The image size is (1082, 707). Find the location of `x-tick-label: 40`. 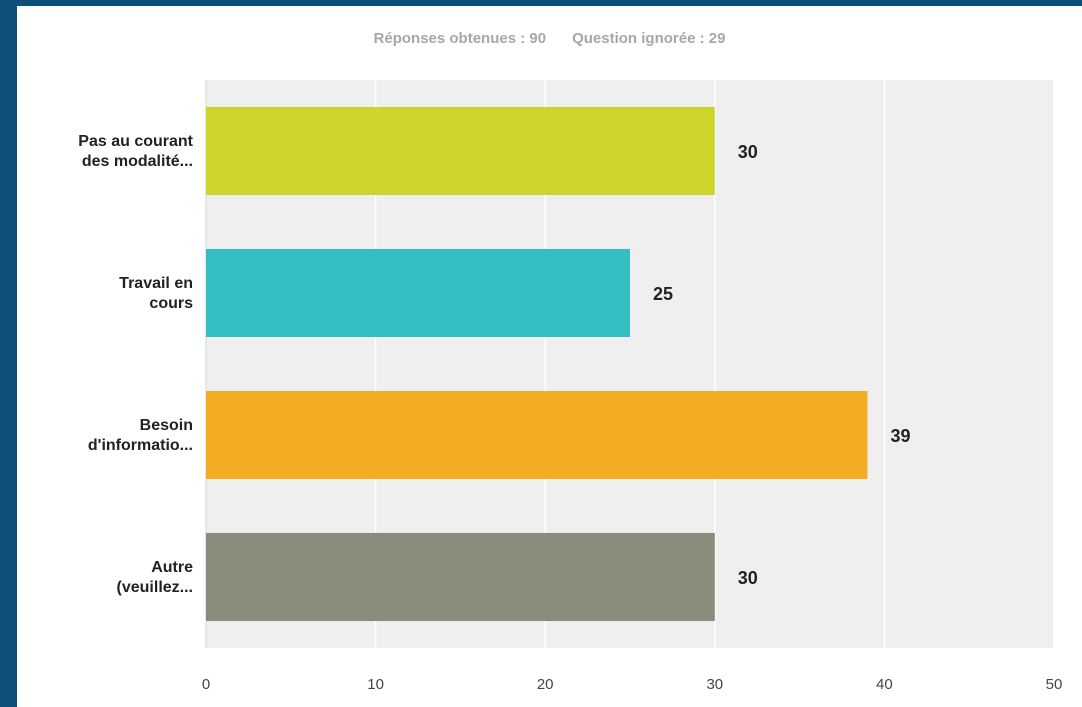

x-tick-label: 40 is located at coordinates (884, 684).